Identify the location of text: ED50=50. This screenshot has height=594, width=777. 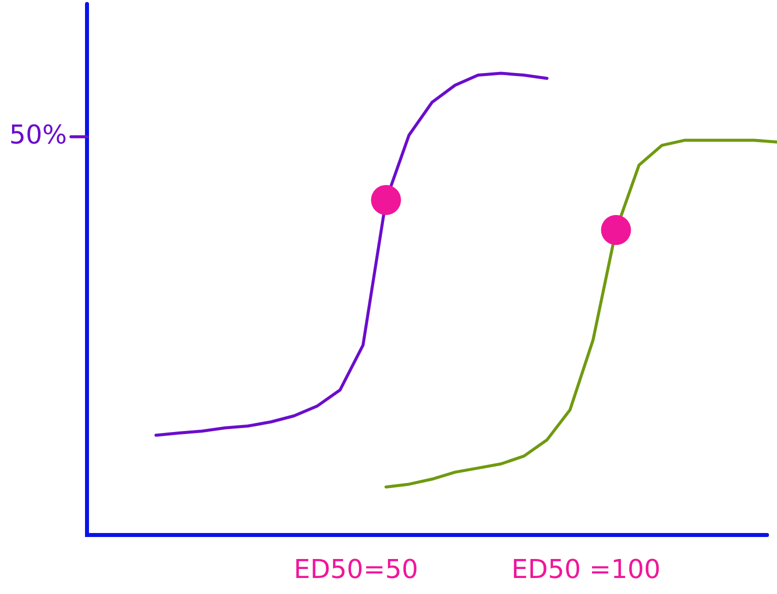
(356, 569).